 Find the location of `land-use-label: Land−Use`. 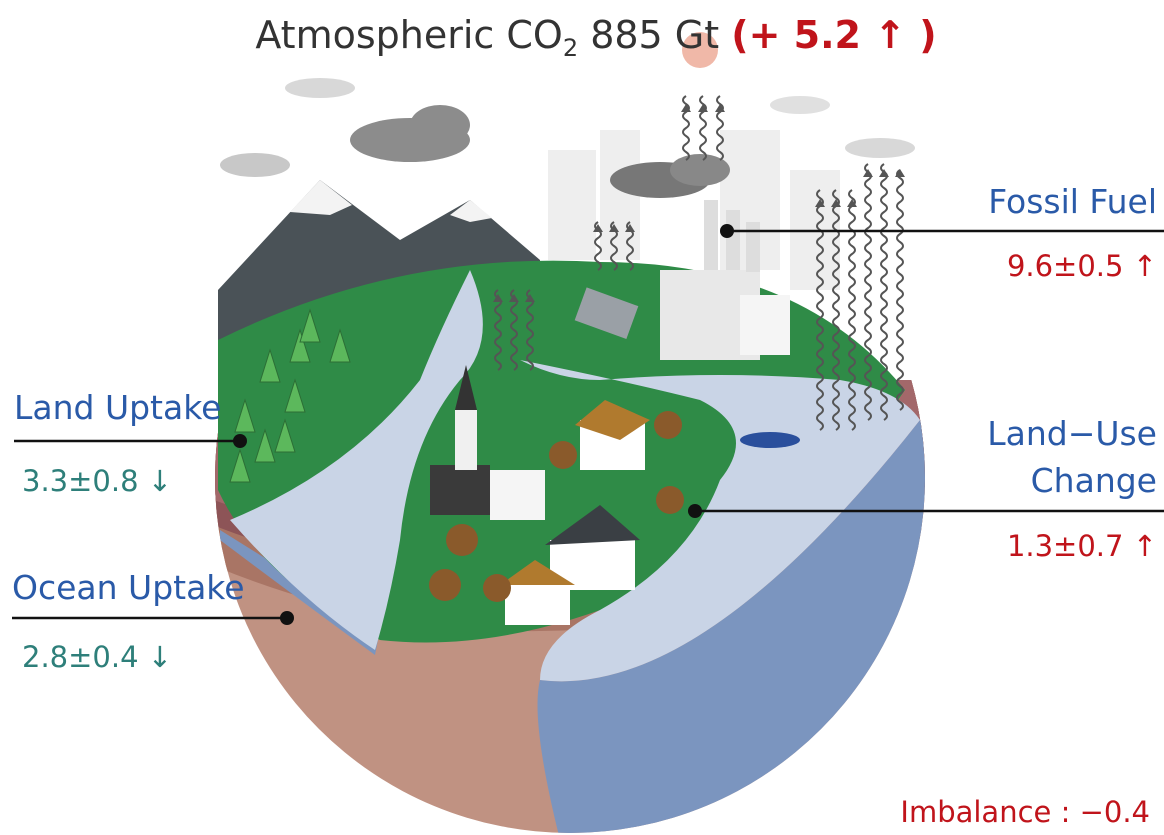

land-use-label: Land−Use is located at coordinates (1072, 433).